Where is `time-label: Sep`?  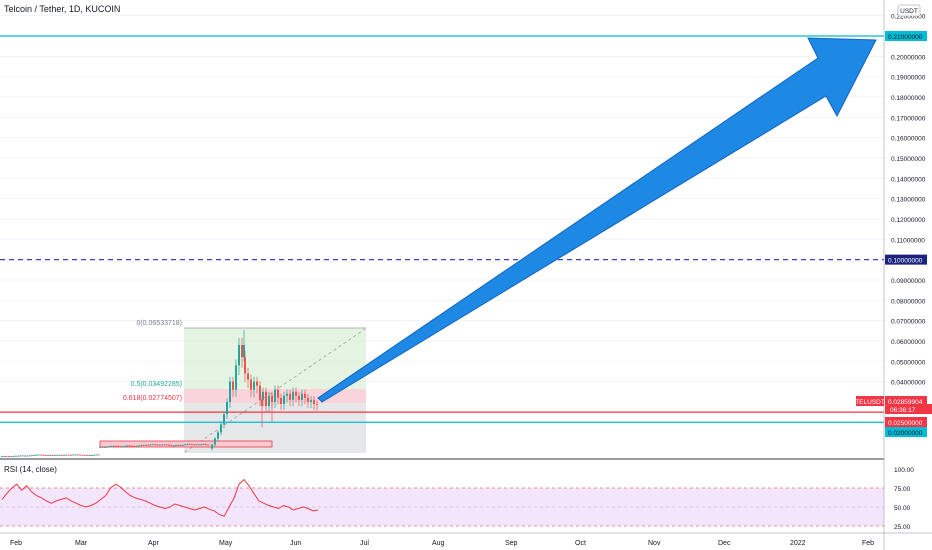
time-label: Sep is located at coordinates (511, 543).